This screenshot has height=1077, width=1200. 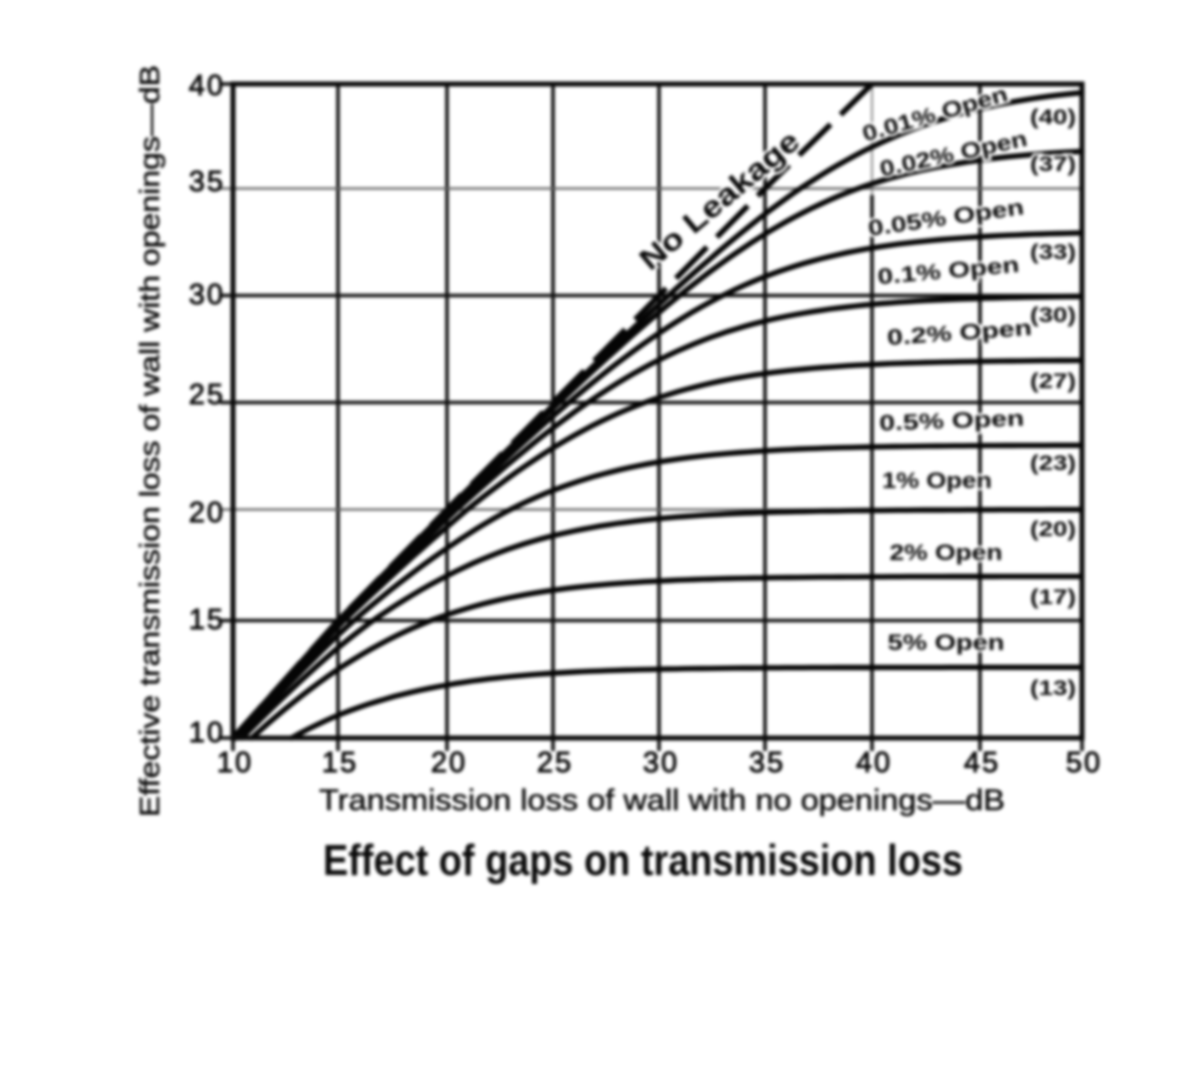 I want to click on svg-text:Effect of gaps on transmission: Effect of gaps on transmission loss, so click(x=643, y=860).